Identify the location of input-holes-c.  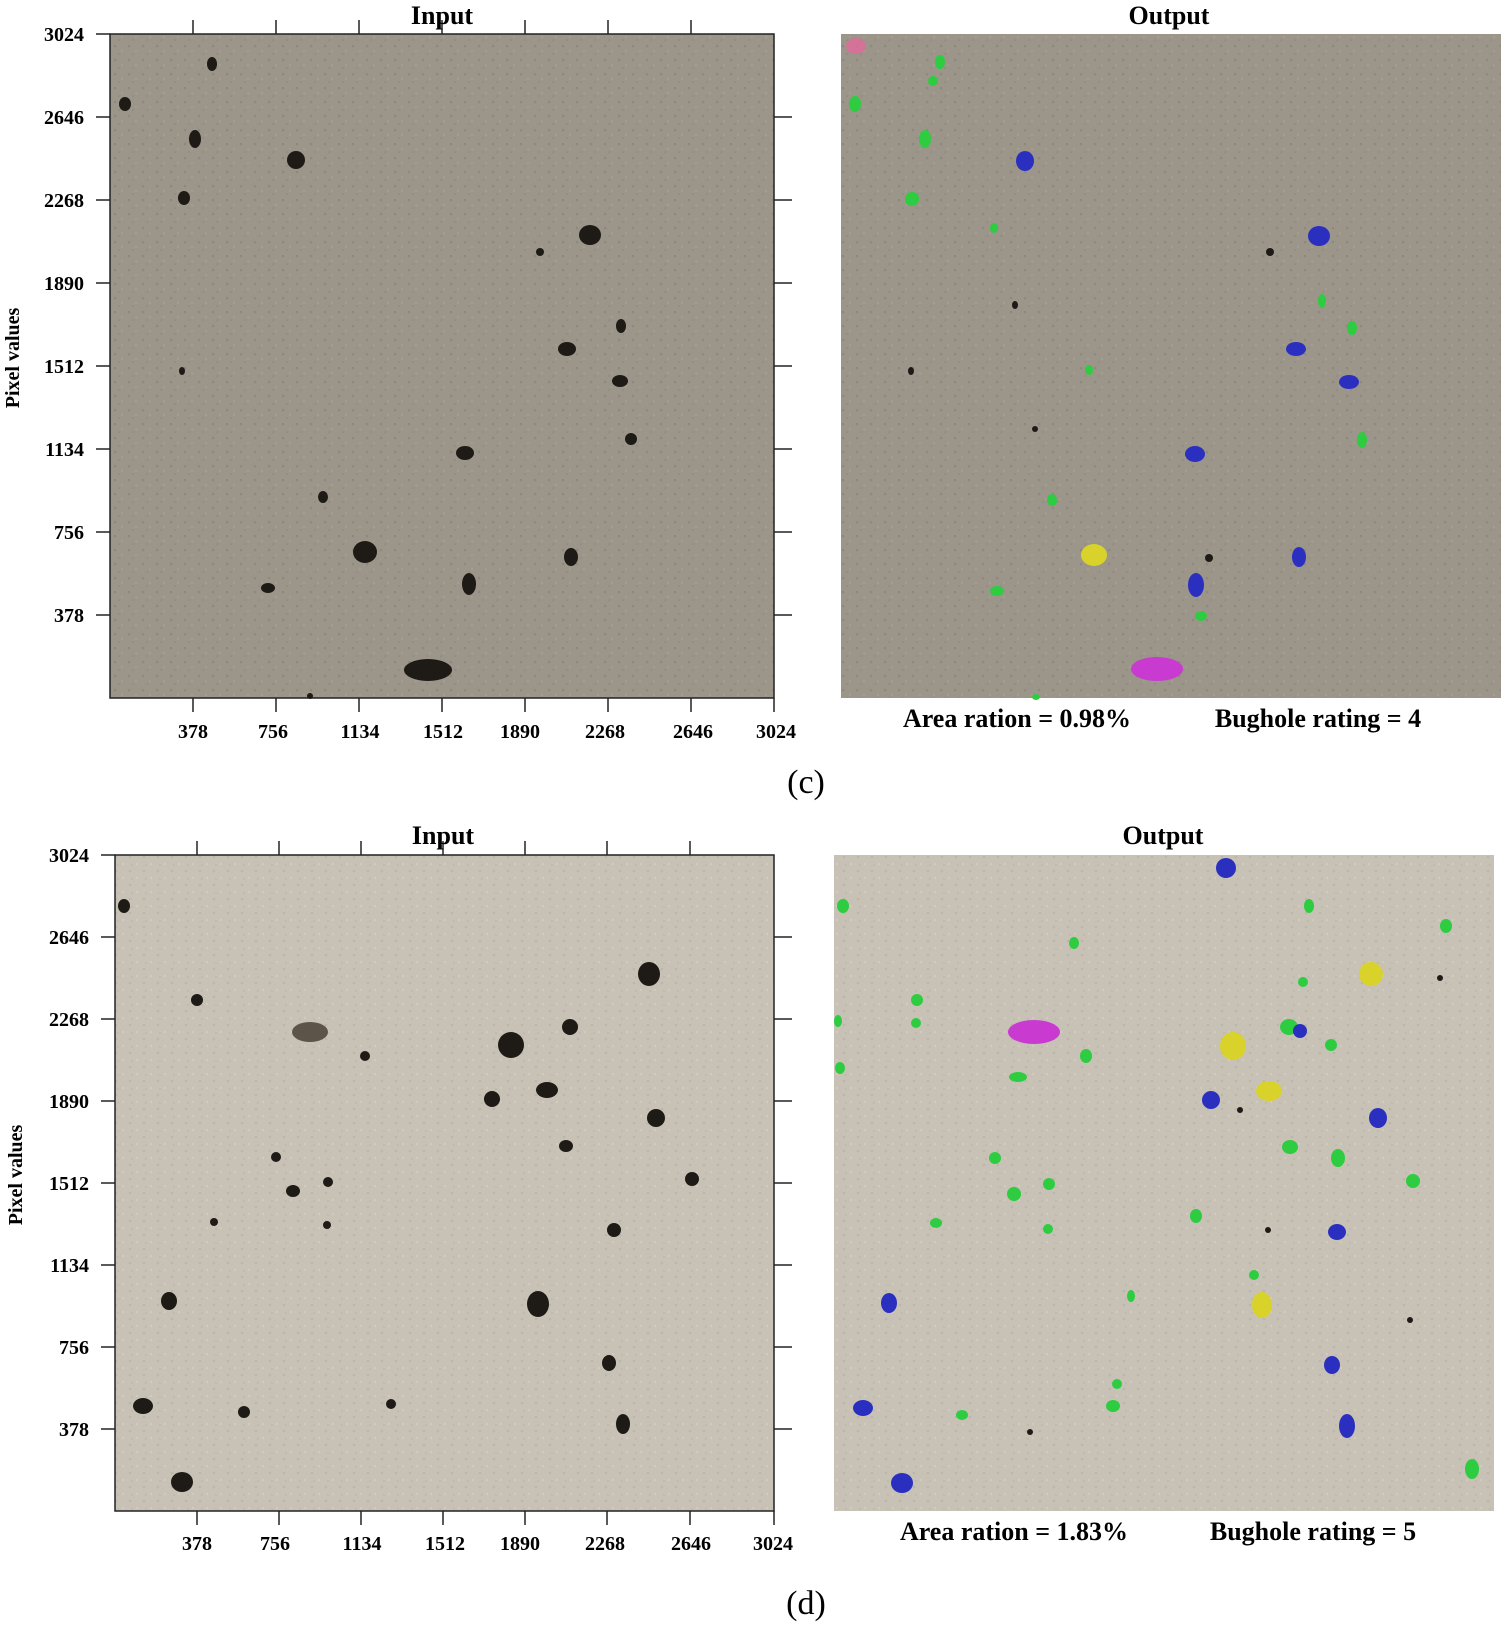
(378, 378).